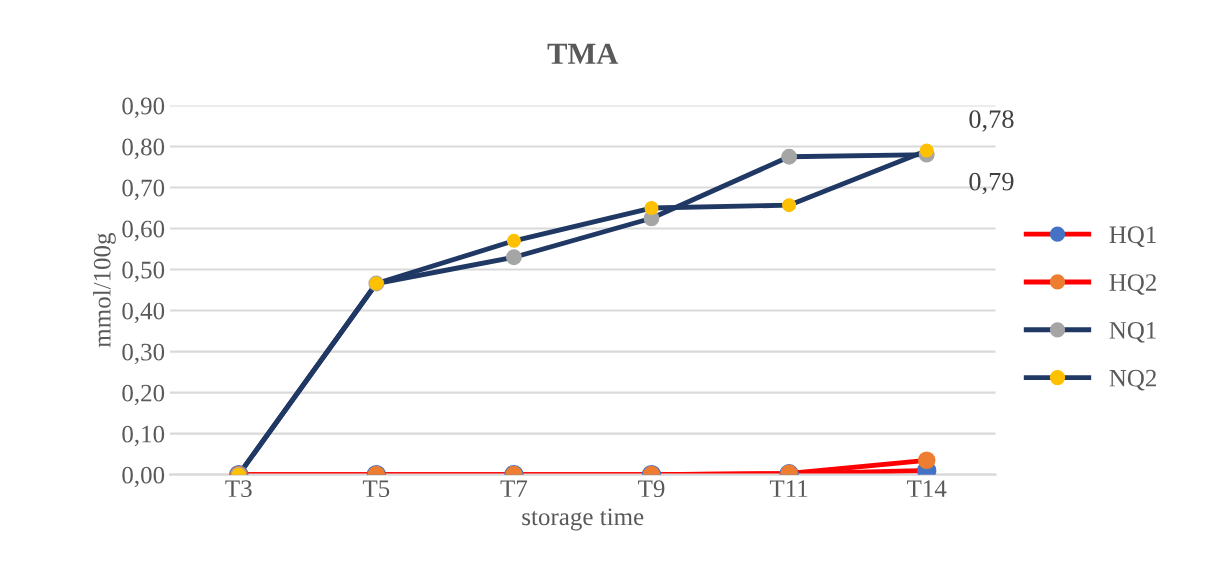  What do you see at coordinates (788, 488) in the screenshot?
I see `x-tick-label: T11` at bounding box center [788, 488].